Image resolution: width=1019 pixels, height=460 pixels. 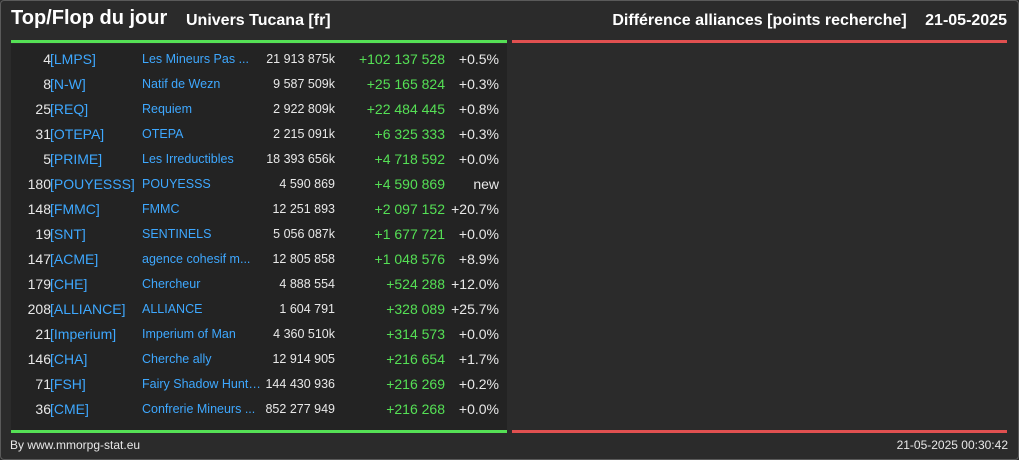 What do you see at coordinates (303, 209) in the screenshot?
I see `points-cell: 12 251 893` at bounding box center [303, 209].